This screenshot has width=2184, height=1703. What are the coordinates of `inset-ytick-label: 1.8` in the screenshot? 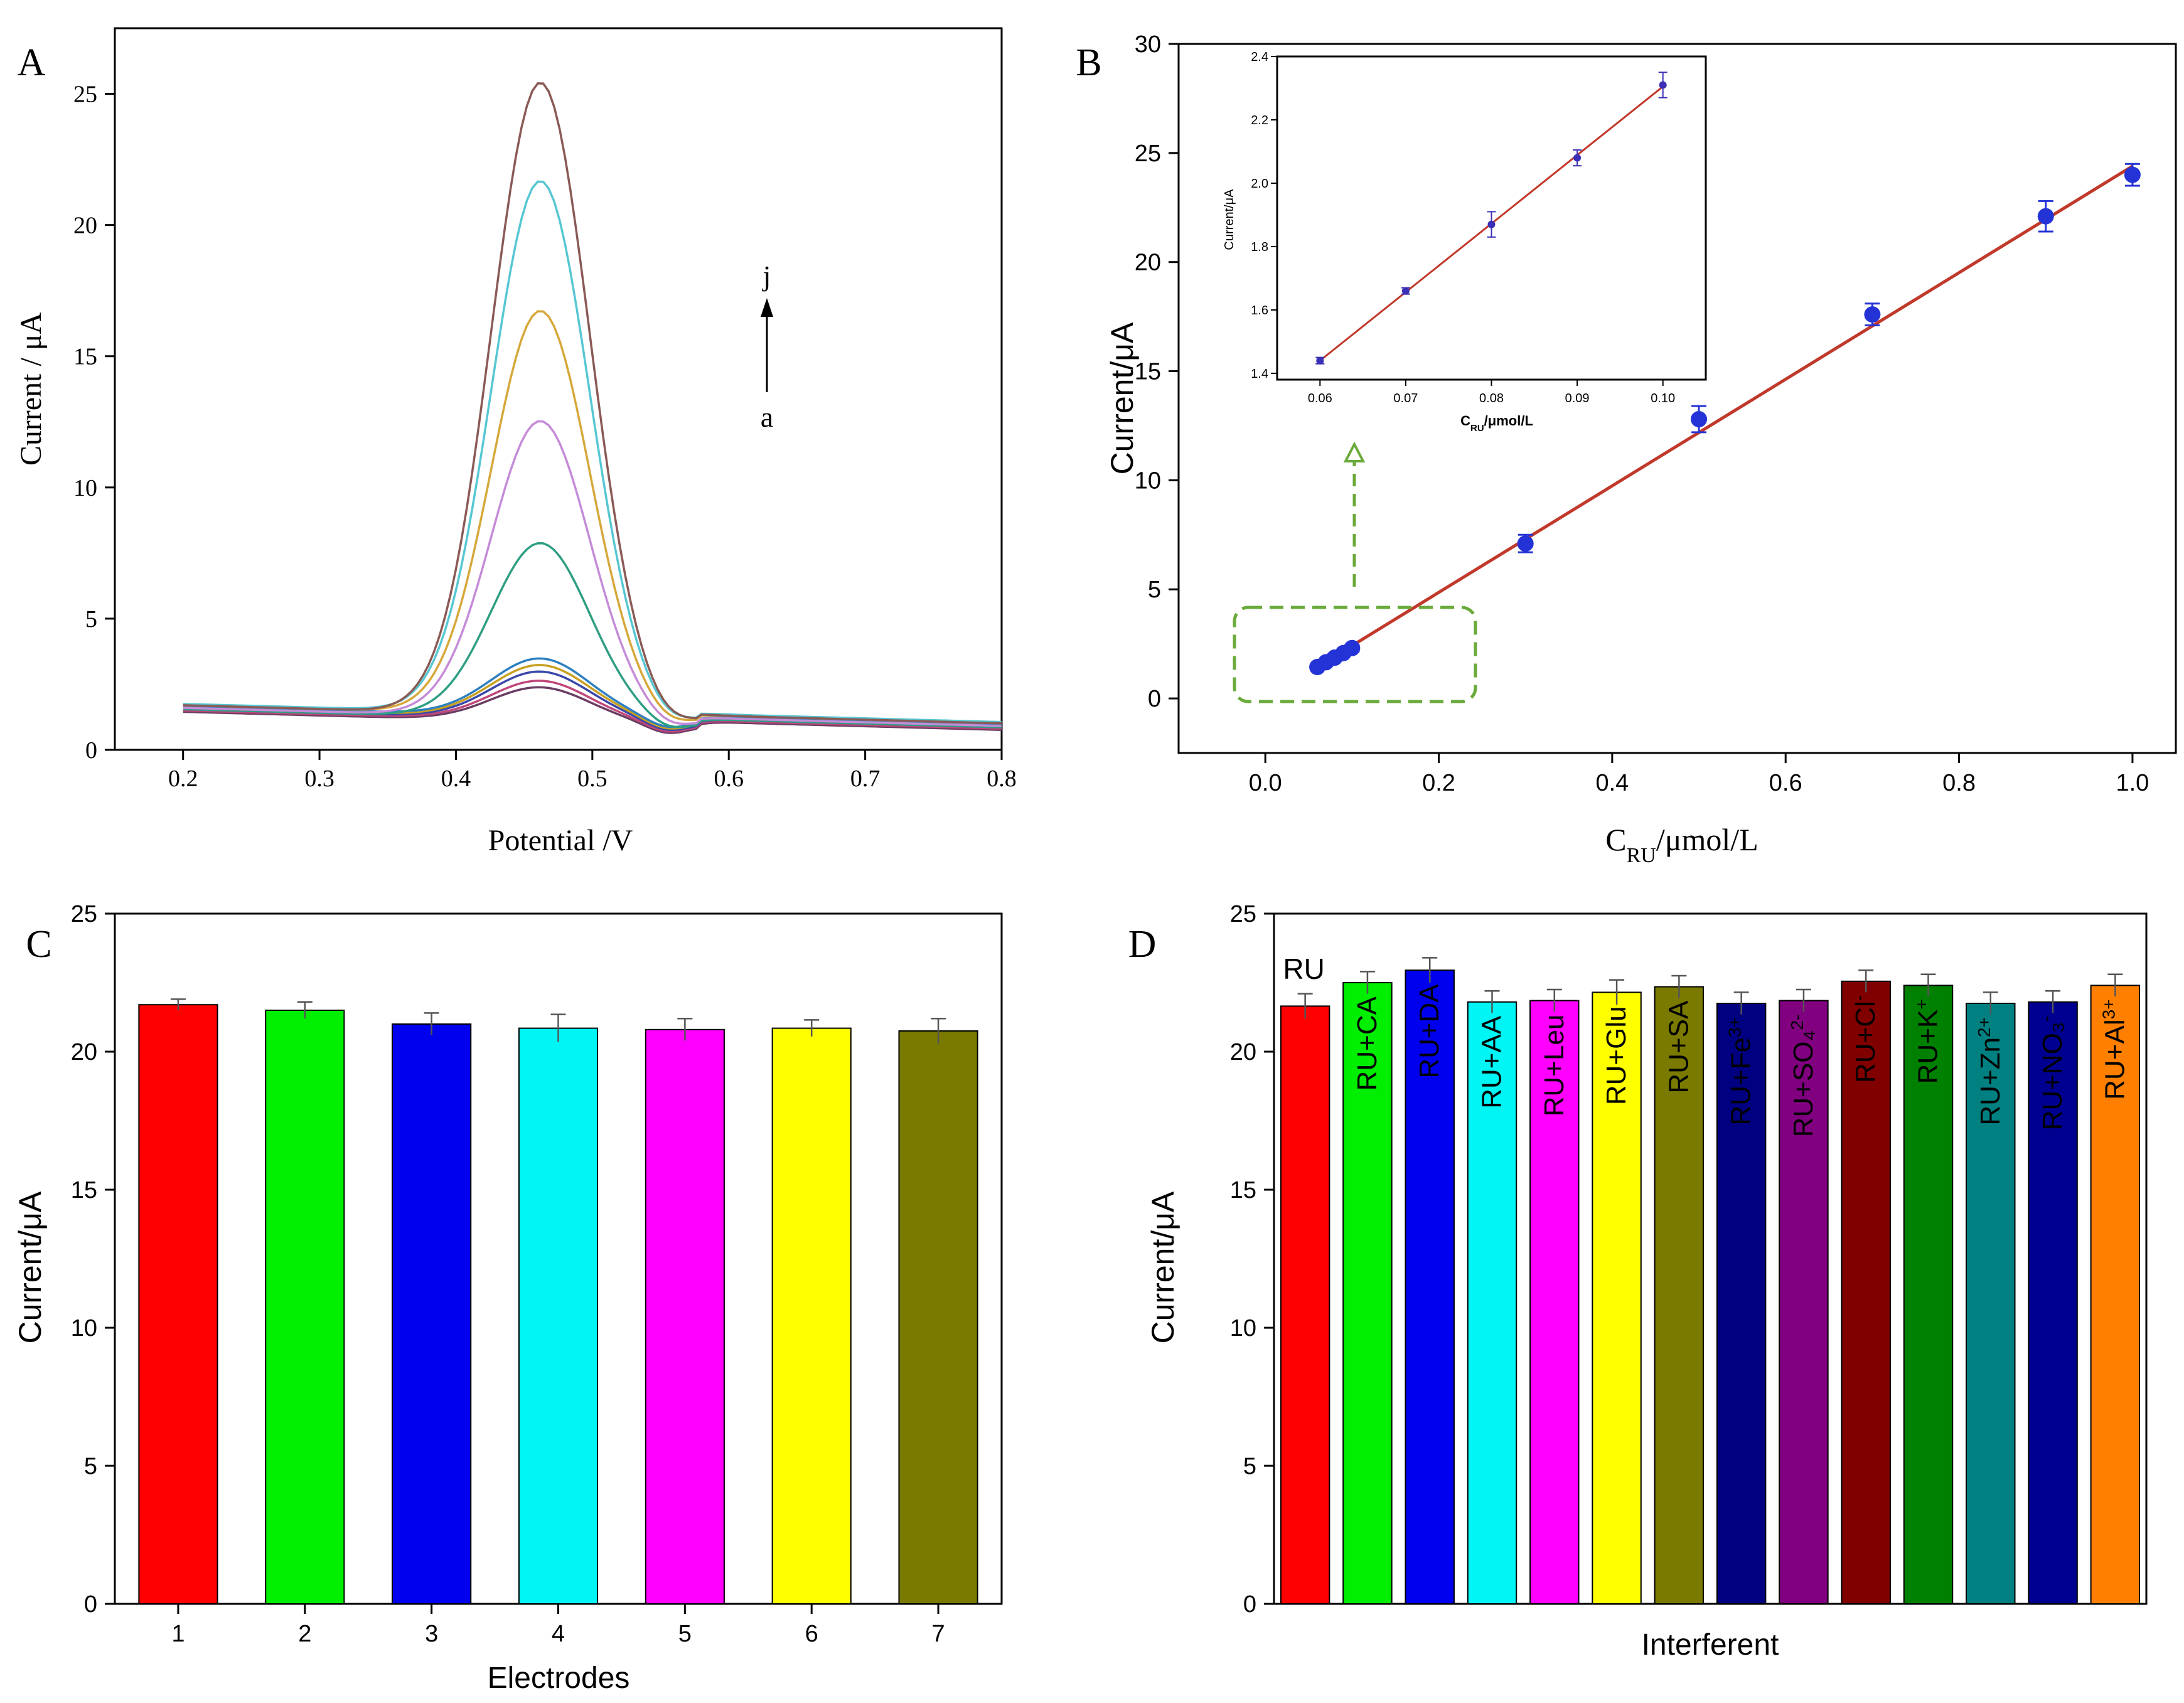 It's located at (1259, 247).